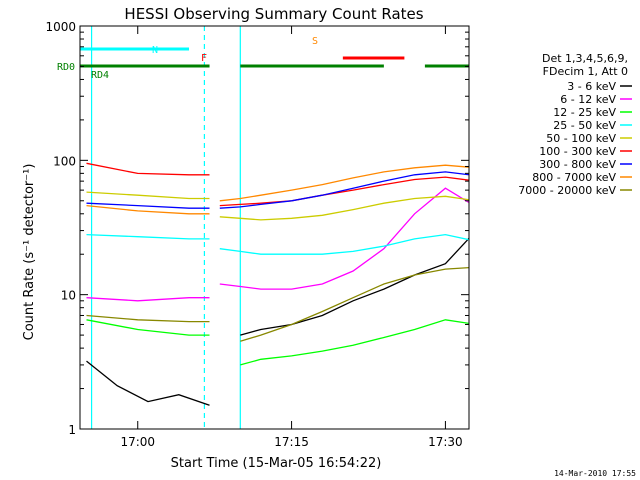 The image size is (640, 480). What do you see at coordinates (584, 112) in the screenshot?
I see `legend-label: 12 - 25 keV` at bounding box center [584, 112].